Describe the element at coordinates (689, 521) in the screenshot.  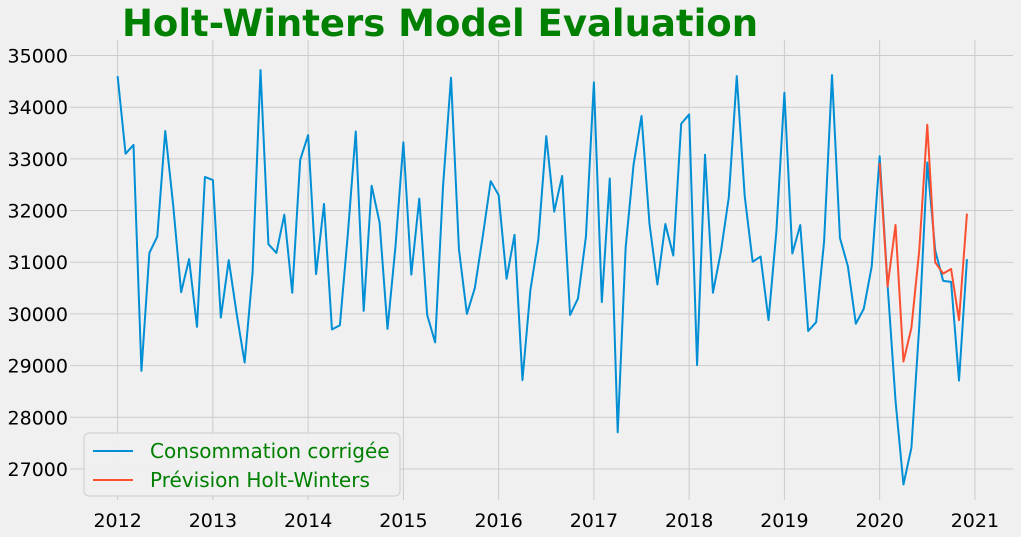
I see `x-tick-label-2018: 2018` at that location.